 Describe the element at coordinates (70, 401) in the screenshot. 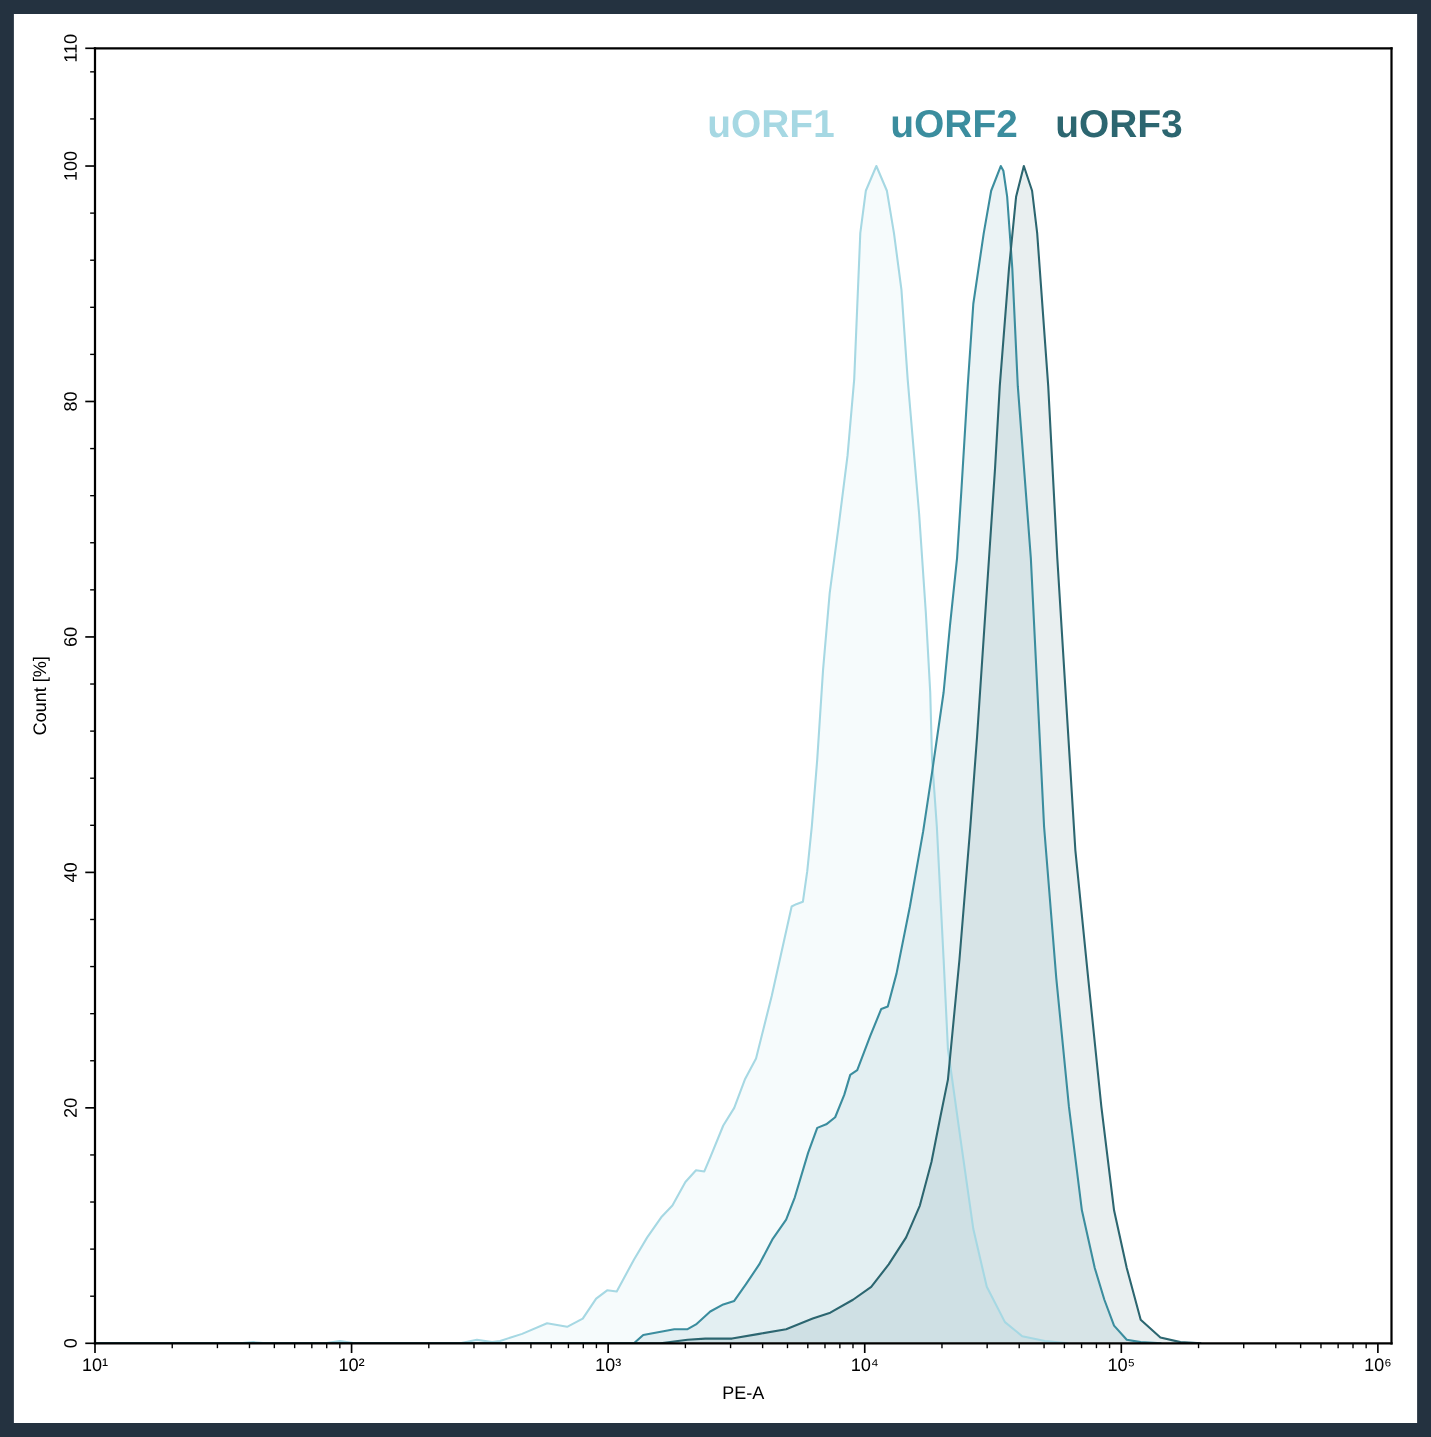

I see `y-tick-label: 80` at that location.